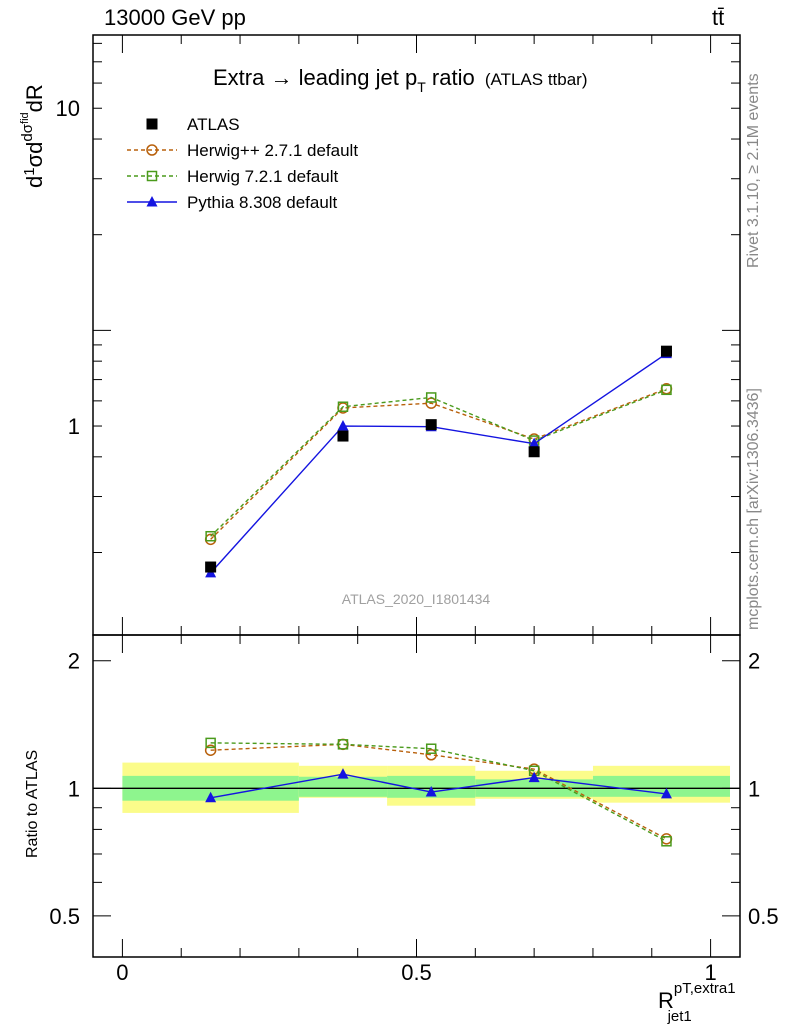 Image resolution: width=786 pixels, height=1024 pixels. I want to click on series-herwig-7-2-1-default, so click(438, 463).